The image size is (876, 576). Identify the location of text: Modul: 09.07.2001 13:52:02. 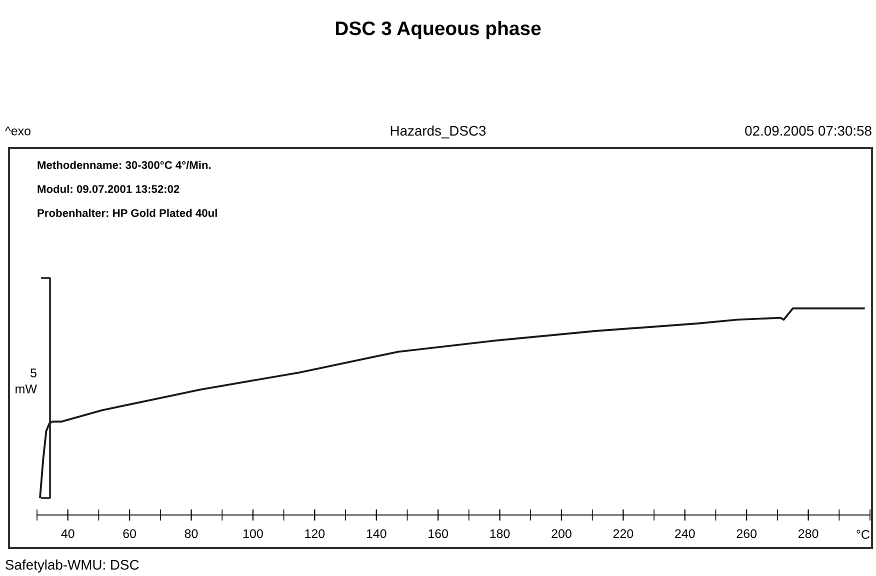
(109, 188).